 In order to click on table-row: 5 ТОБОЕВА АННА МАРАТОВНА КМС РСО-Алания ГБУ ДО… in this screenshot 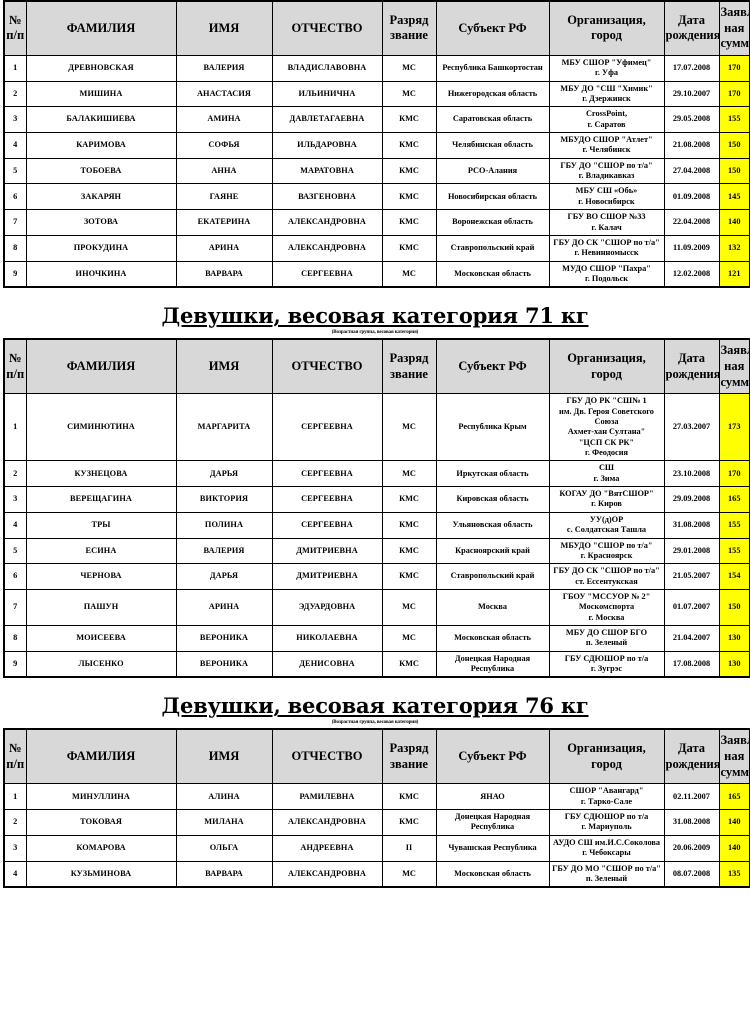, I will do `click(376, 171)`.